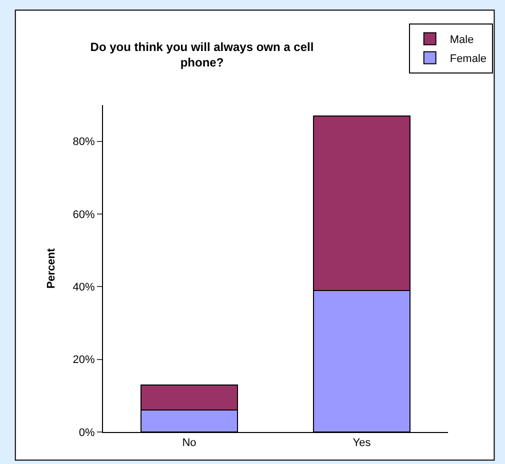  I want to click on y-tick-label: 0%, so click(87, 432).